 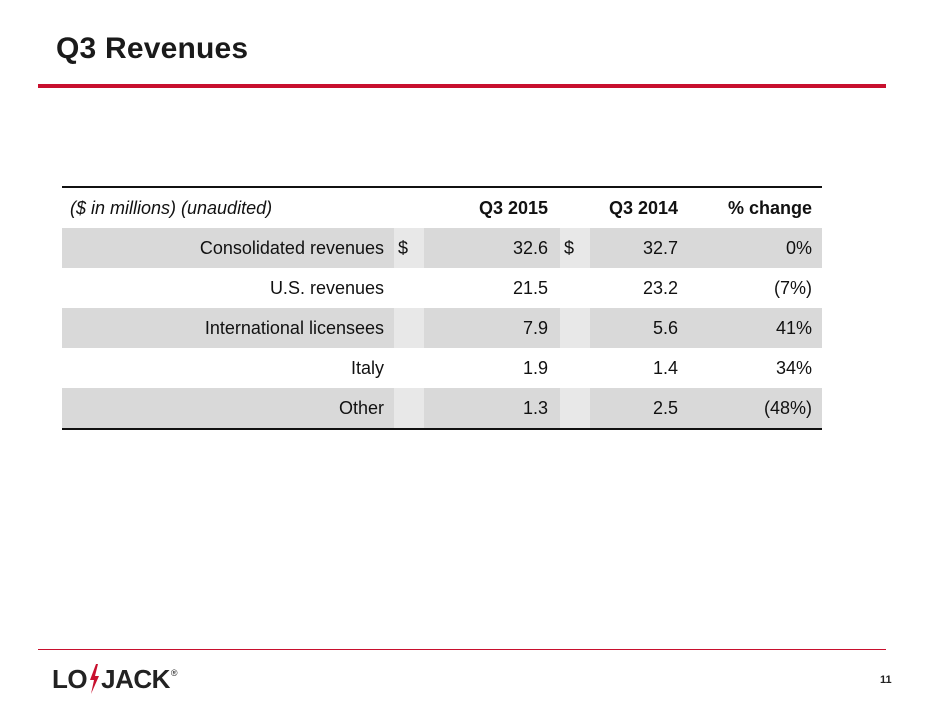 I want to click on header-q3-2014: Q3 2014, so click(x=643, y=207).